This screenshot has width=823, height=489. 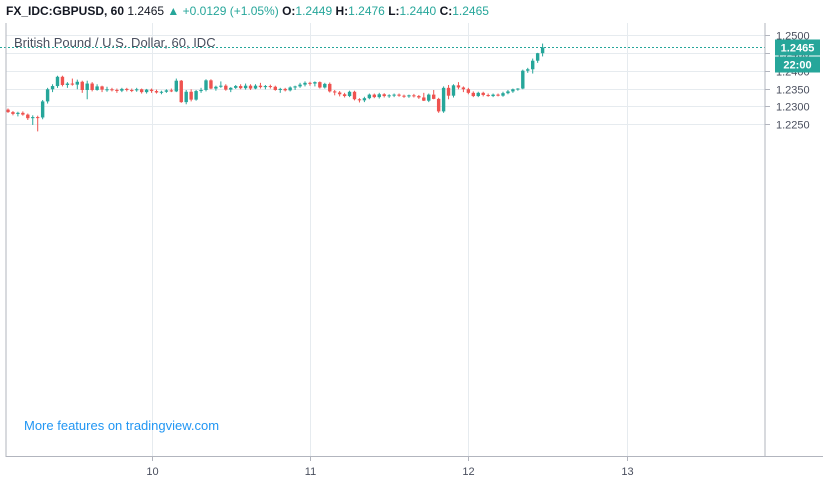 What do you see at coordinates (797, 64) in the screenshot?
I see `countdown-tag` at bounding box center [797, 64].